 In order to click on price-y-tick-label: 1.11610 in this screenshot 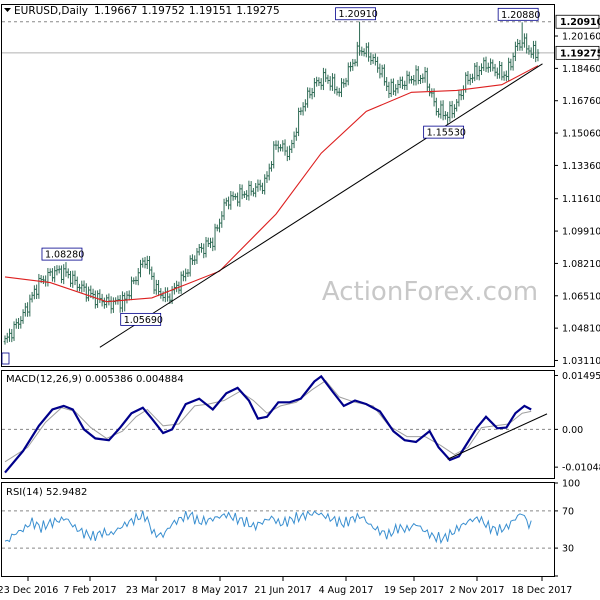, I will do `click(581, 199)`.